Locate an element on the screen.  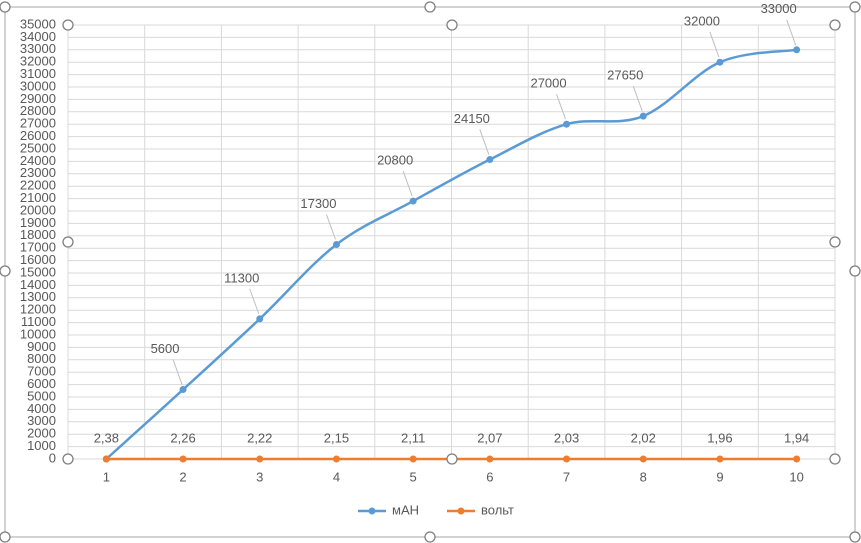
y-tick-label: 28000 is located at coordinates (38, 110).